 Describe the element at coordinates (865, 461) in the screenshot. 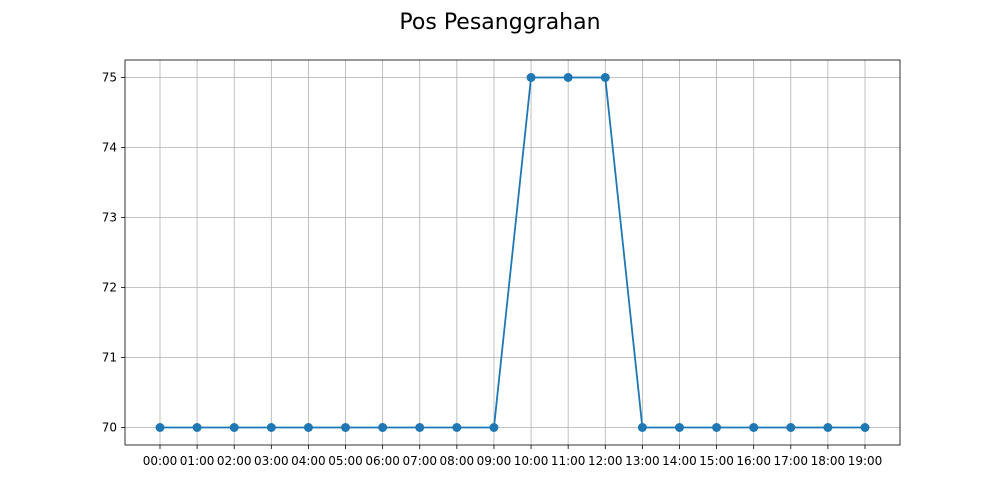

I see `x-tick-label: 19:00` at that location.